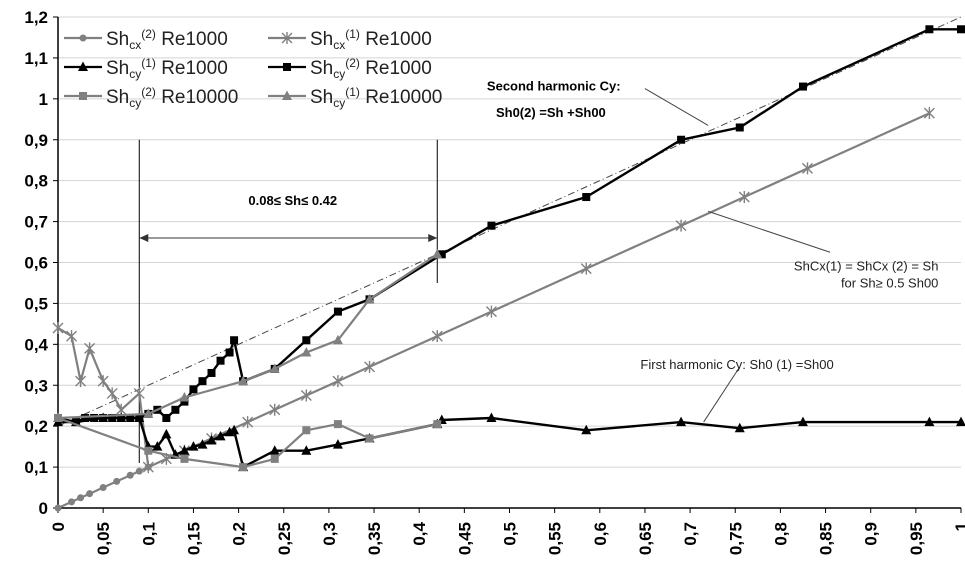  Describe the element at coordinates (735, 538) in the screenshot. I see `x-tick-label: 0,75` at that location.